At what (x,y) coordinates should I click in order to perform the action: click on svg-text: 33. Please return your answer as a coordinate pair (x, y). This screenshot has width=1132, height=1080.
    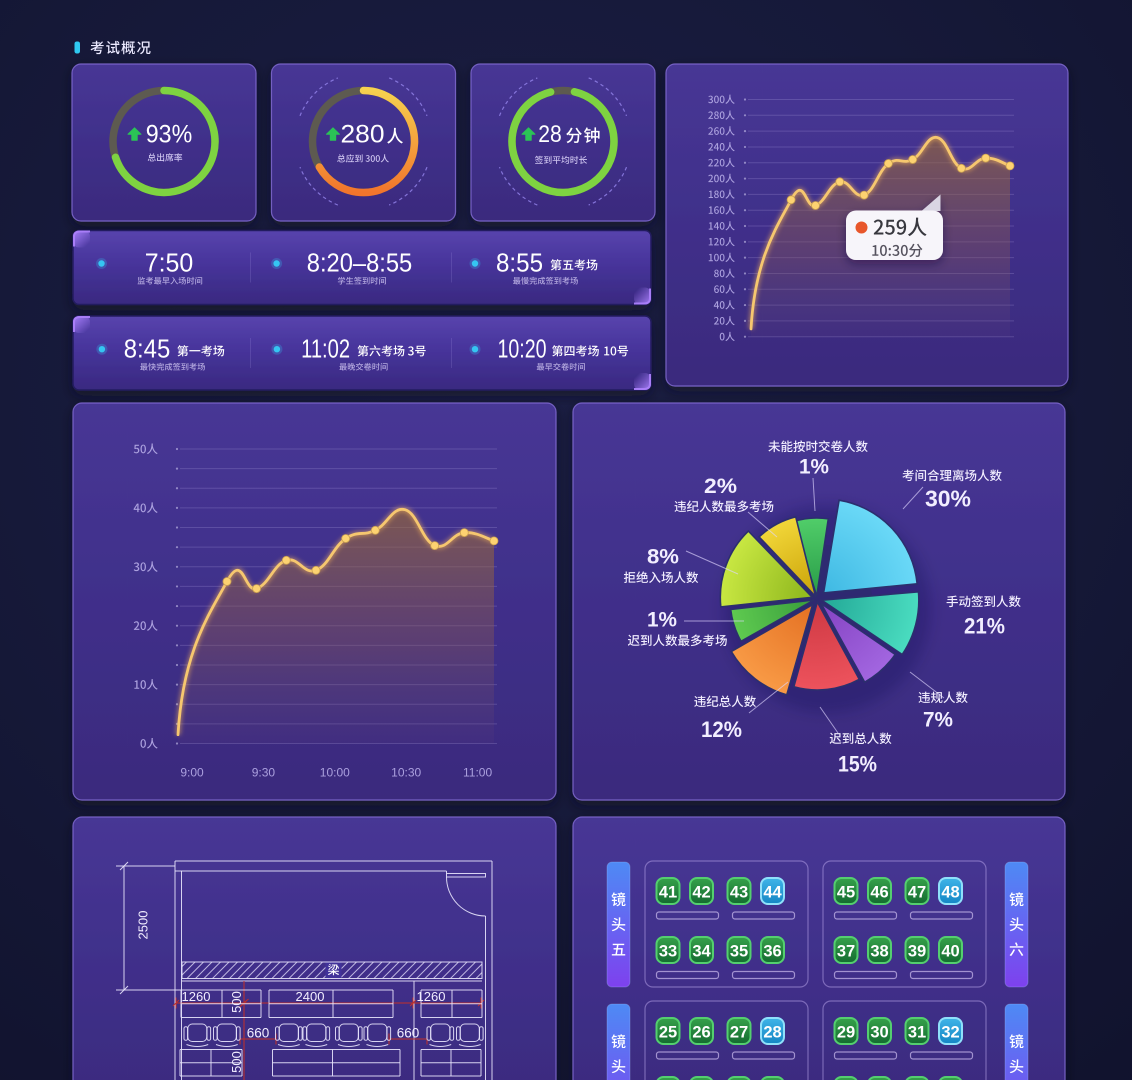
    Looking at the image, I should click on (668, 951).